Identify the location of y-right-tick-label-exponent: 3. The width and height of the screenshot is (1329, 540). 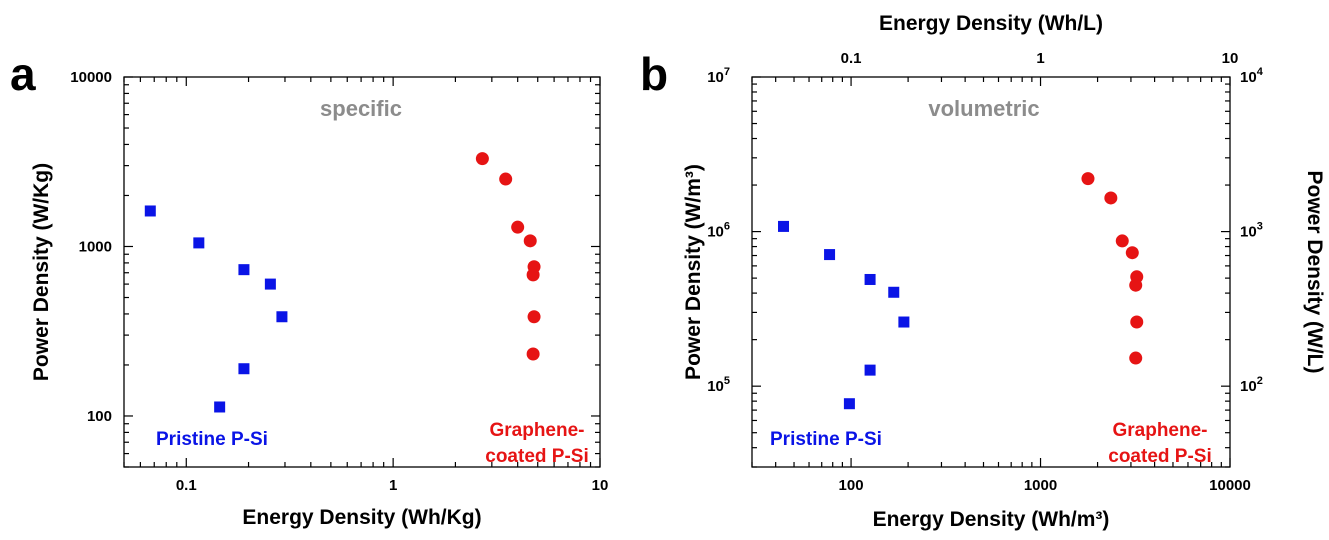
(1260, 227).